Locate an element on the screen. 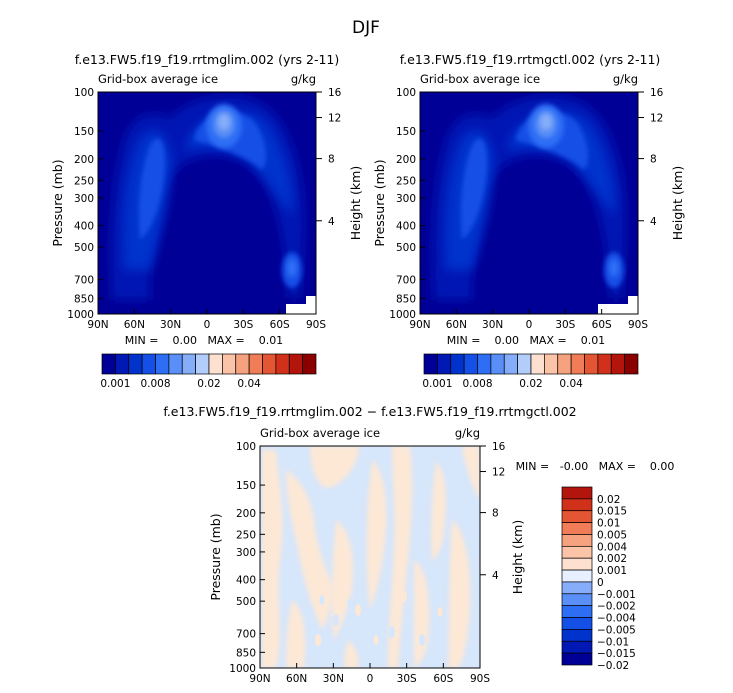 This screenshot has height=693, width=733. y-tick-label: 300 is located at coordinates (84, 199).